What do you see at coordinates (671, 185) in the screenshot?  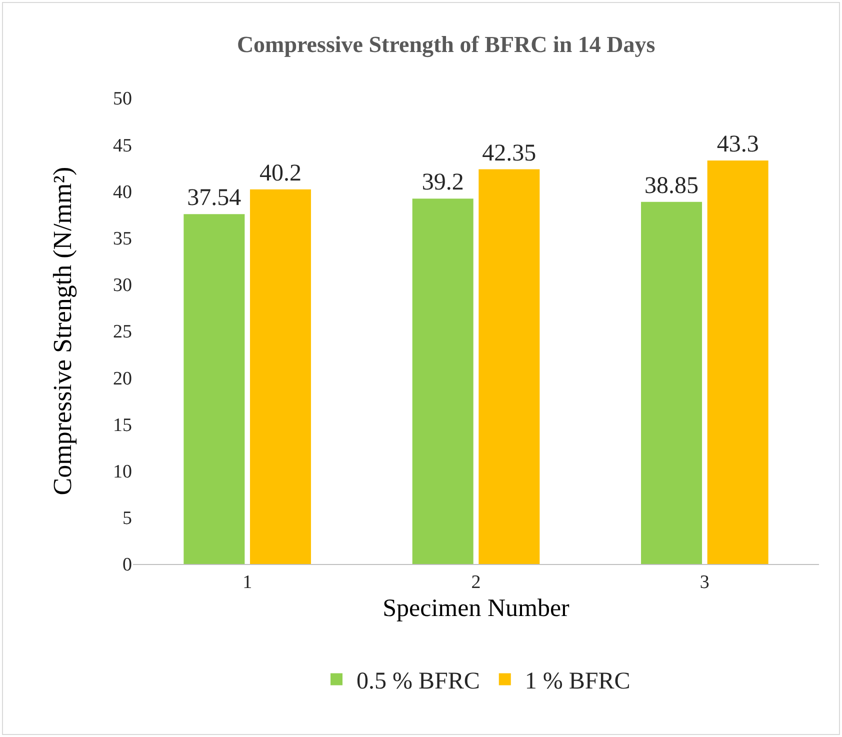 I see `data-label: 38.85` at bounding box center [671, 185].